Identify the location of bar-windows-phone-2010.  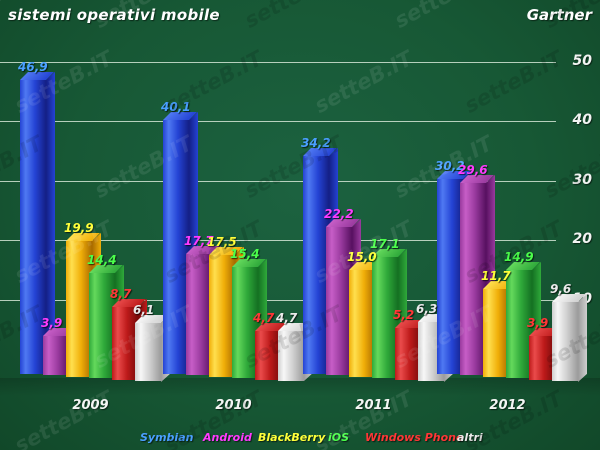
(268, 355).